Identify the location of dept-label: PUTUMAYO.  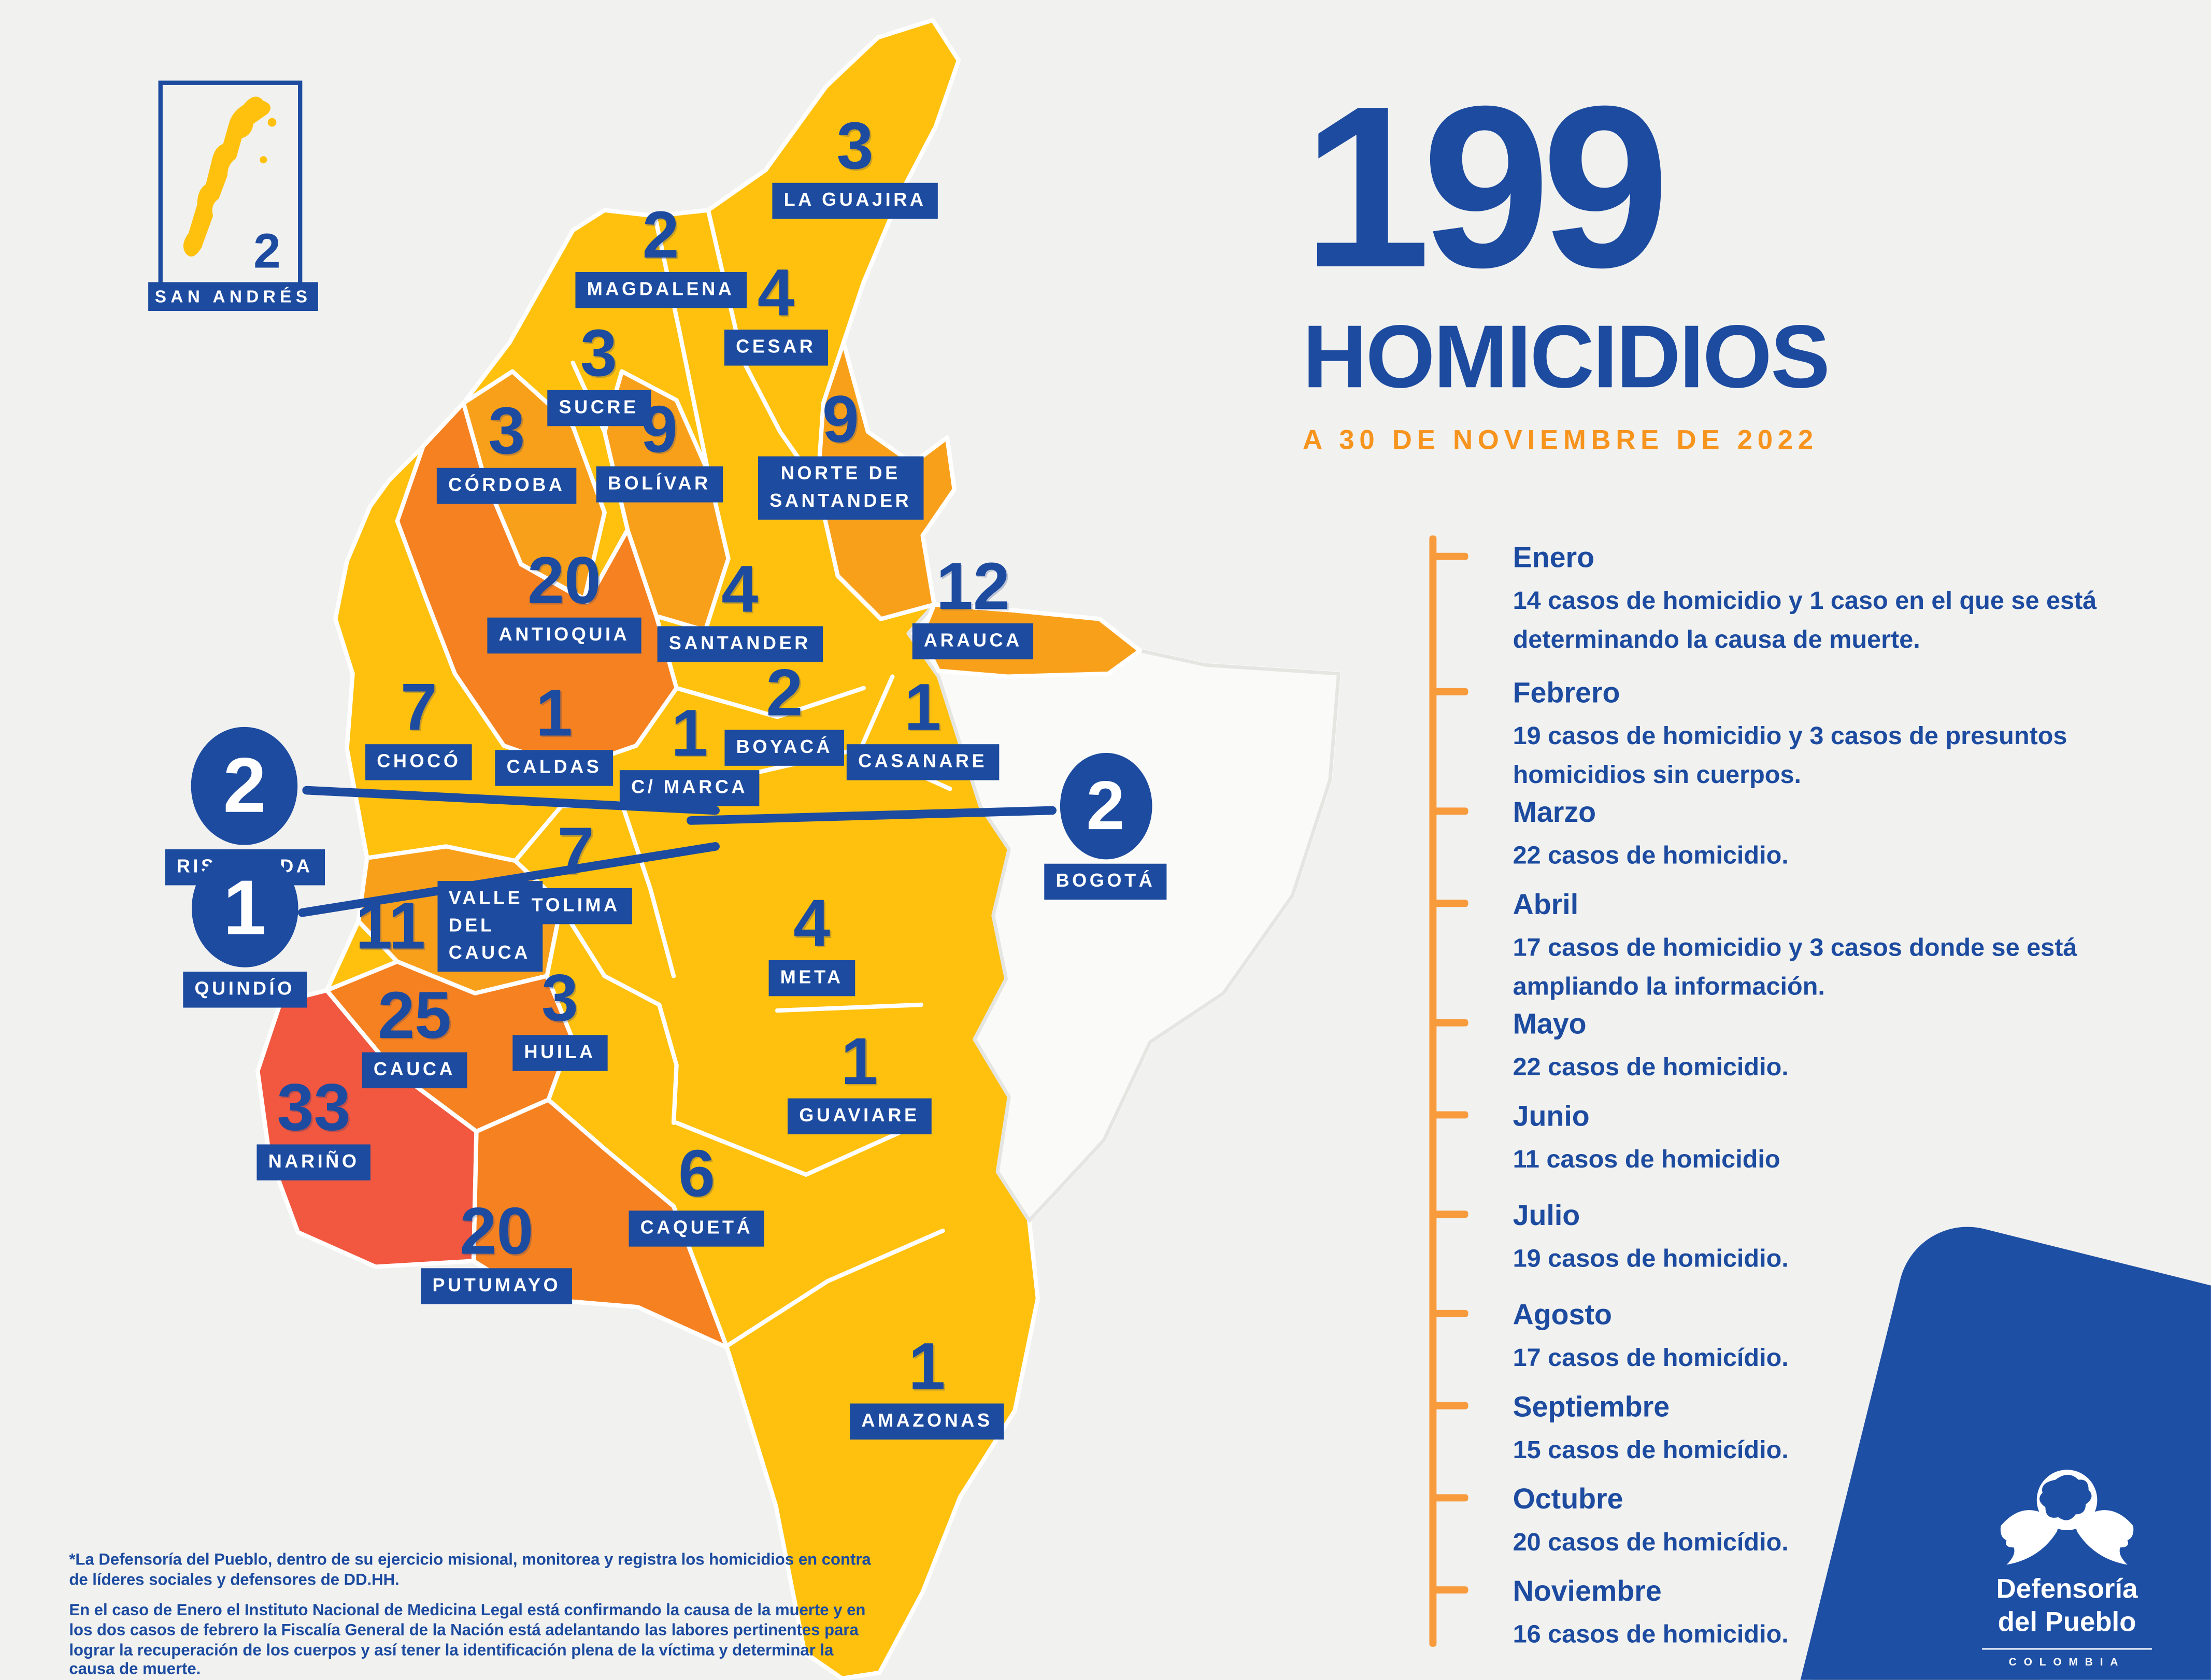
(497, 1286).